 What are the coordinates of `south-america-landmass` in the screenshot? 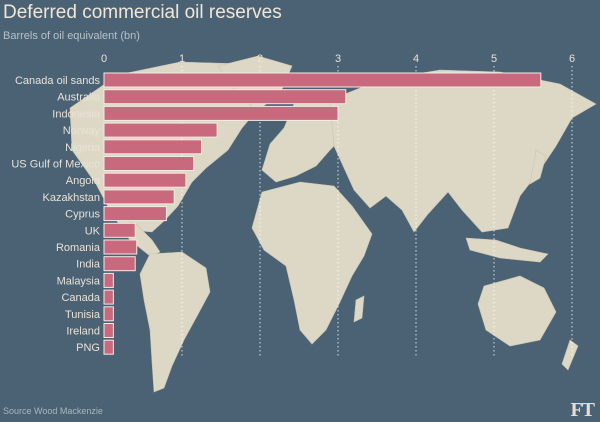 It's located at (175, 322).